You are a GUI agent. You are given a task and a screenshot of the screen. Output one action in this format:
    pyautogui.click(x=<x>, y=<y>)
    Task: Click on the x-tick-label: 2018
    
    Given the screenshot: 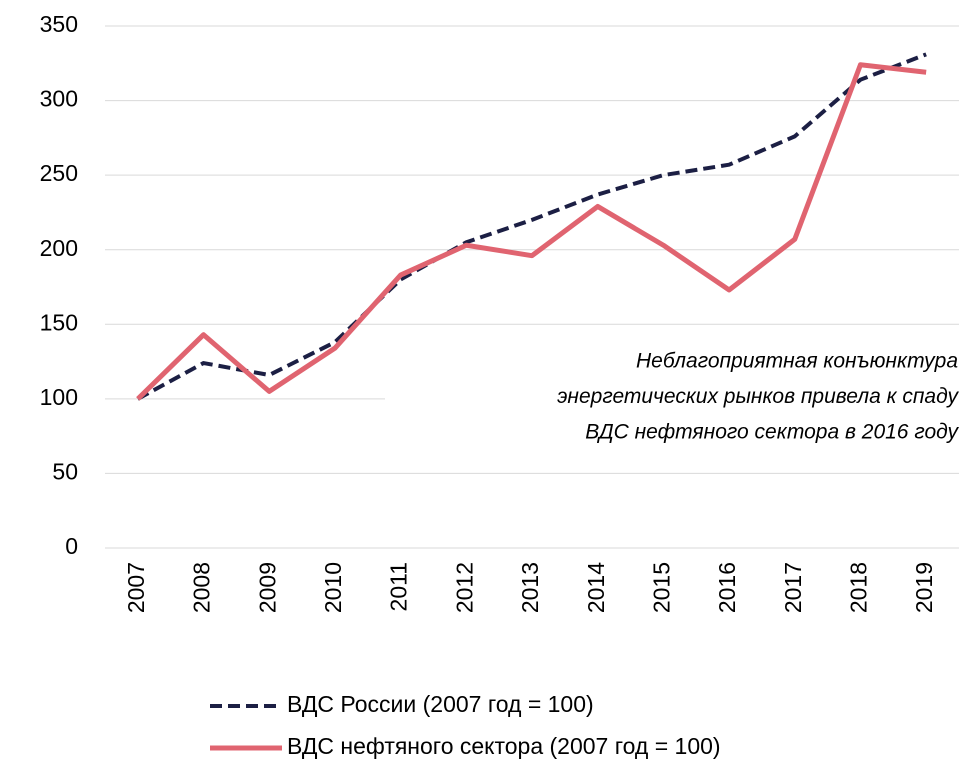 What is the action you would take?
    pyautogui.click(x=859, y=587)
    